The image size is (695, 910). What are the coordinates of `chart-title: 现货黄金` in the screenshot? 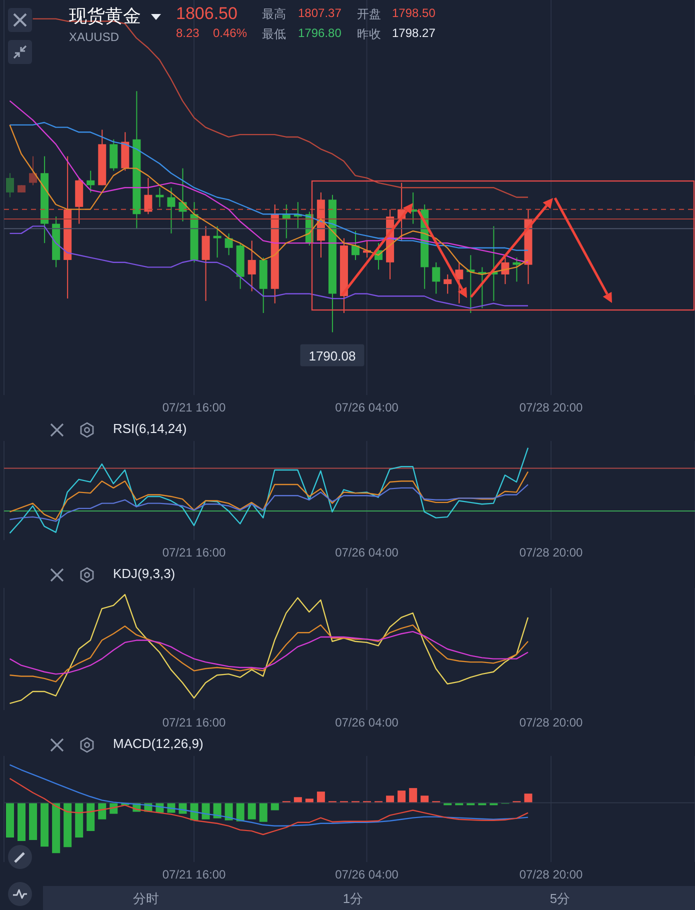 It's located at (105, 16).